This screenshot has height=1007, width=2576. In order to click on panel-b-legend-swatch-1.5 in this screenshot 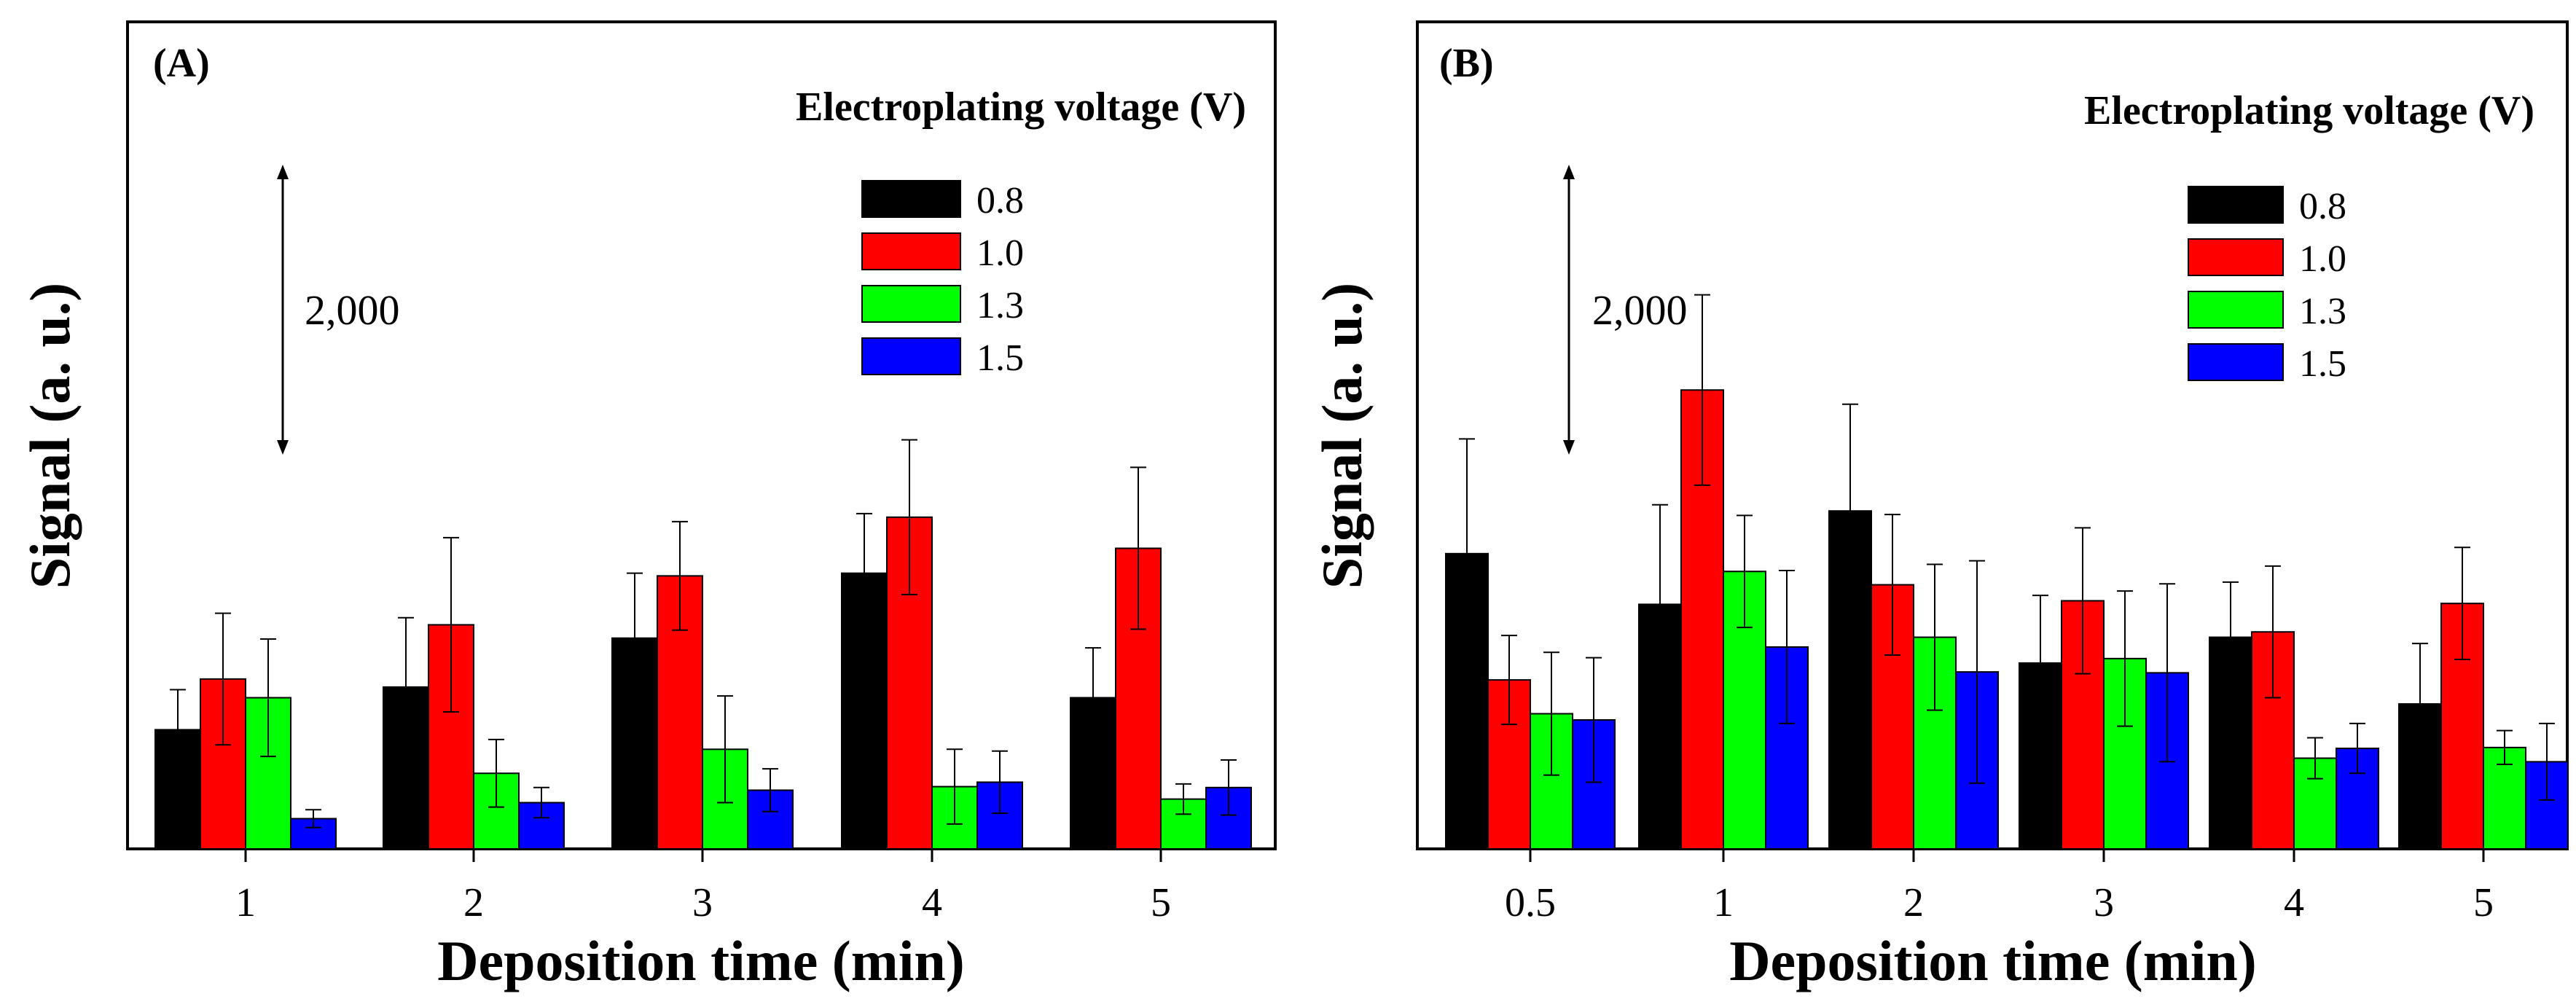, I will do `click(2236, 362)`.